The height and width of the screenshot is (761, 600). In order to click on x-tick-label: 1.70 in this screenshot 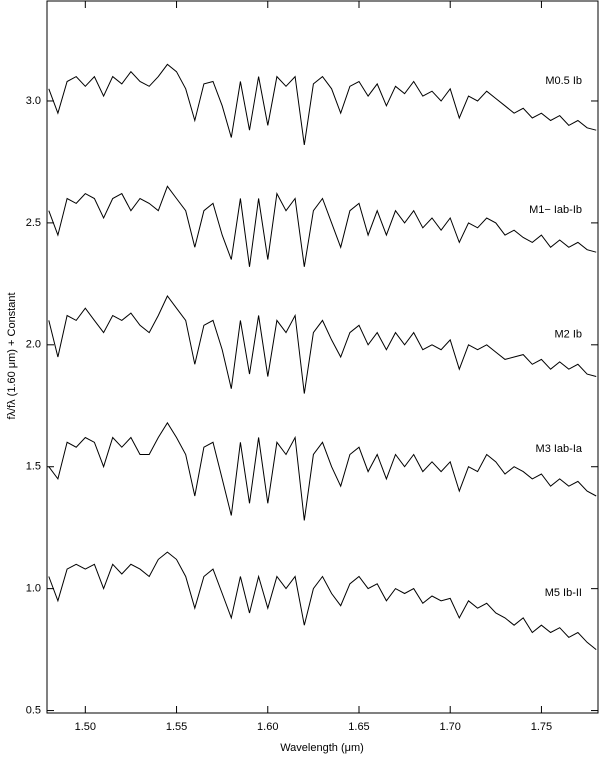, I will do `click(450, 727)`.